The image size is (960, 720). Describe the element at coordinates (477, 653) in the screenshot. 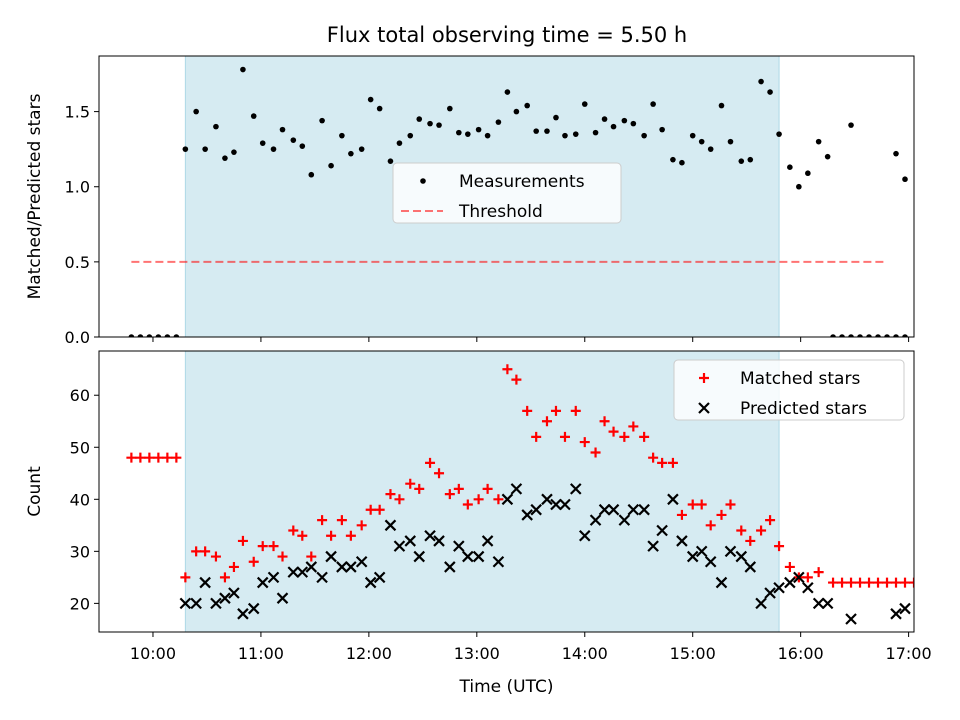

I see `x-tick-label: 13:00` at that location.